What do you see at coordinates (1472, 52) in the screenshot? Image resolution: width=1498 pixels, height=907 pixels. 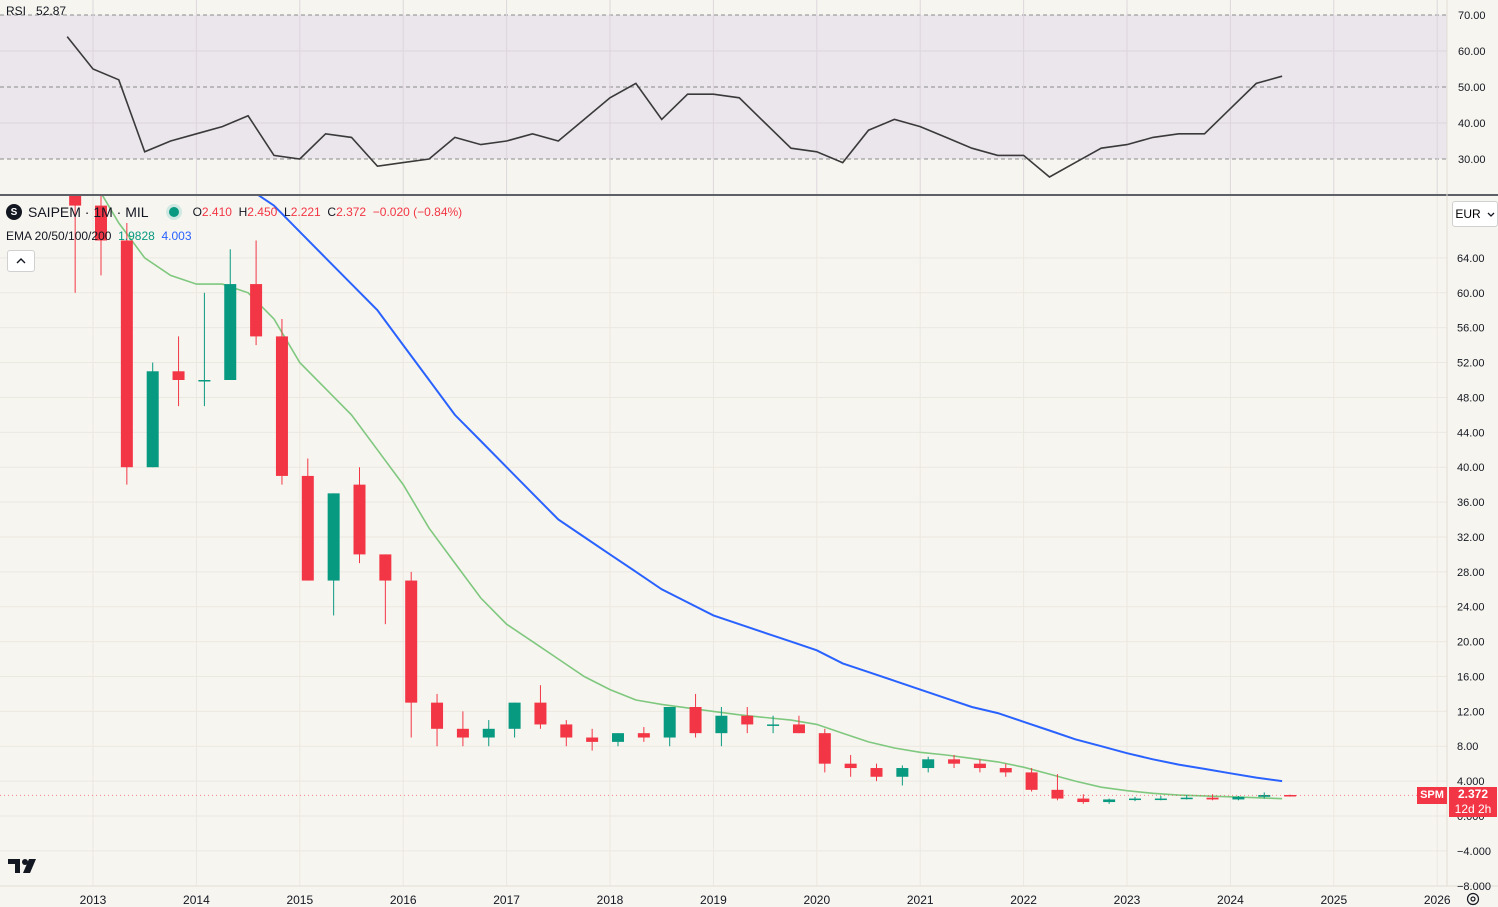 I see `rsi-tick-label: 60.00` at bounding box center [1472, 52].